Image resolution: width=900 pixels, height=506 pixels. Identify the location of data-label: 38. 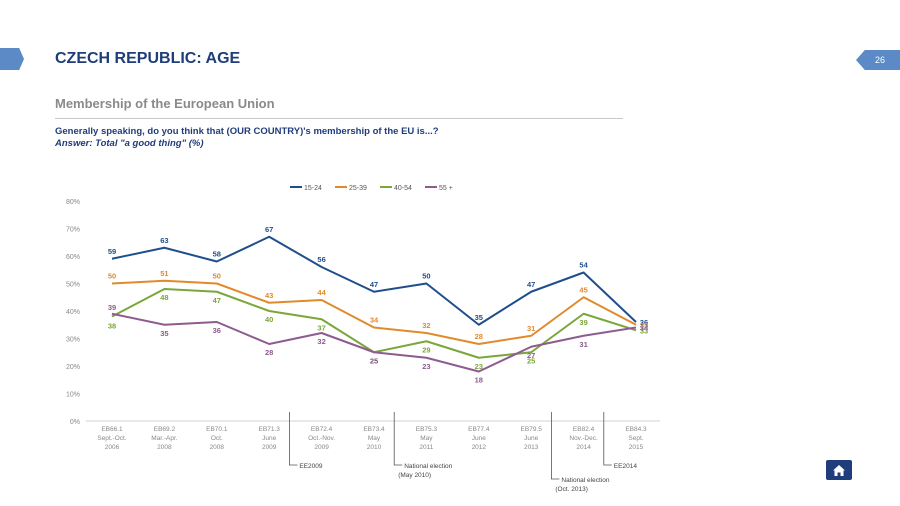
(112, 326).